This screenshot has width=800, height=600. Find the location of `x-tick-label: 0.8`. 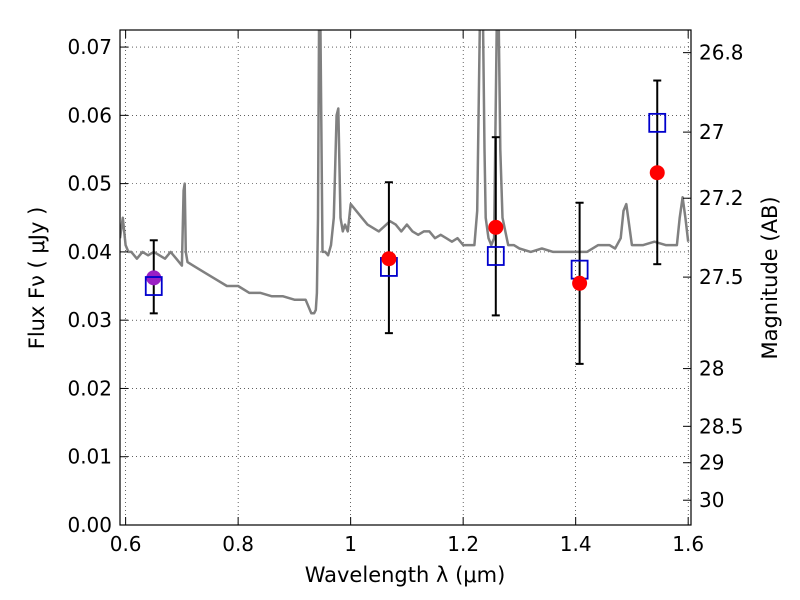

x-tick-label: 0.8 is located at coordinates (238, 544).